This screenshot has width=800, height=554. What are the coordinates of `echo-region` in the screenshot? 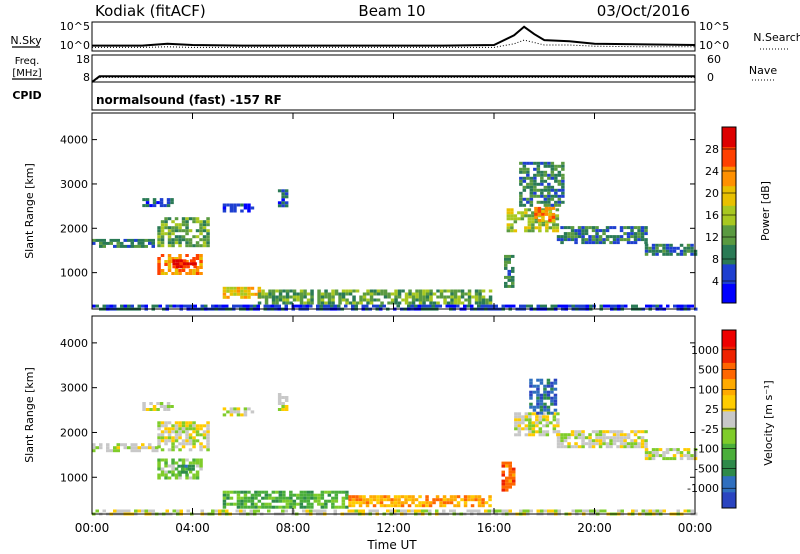 It's located at (671, 454).